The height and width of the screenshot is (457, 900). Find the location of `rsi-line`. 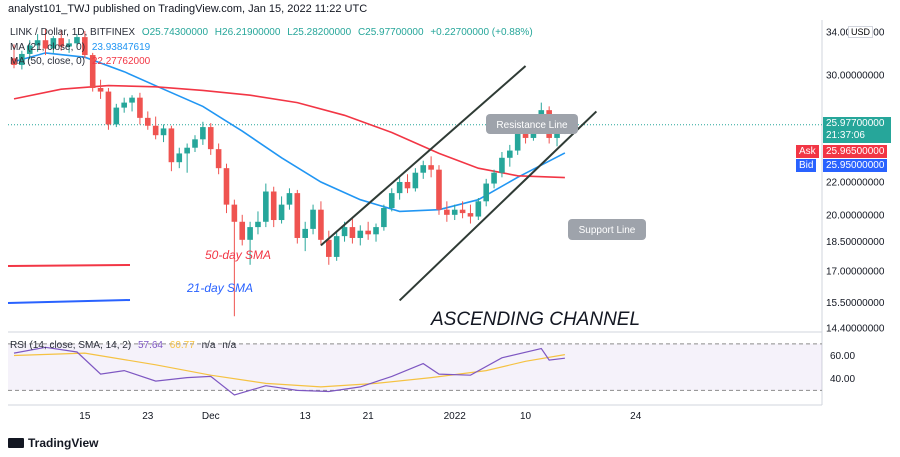

rsi-line is located at coordinates (289, 371).